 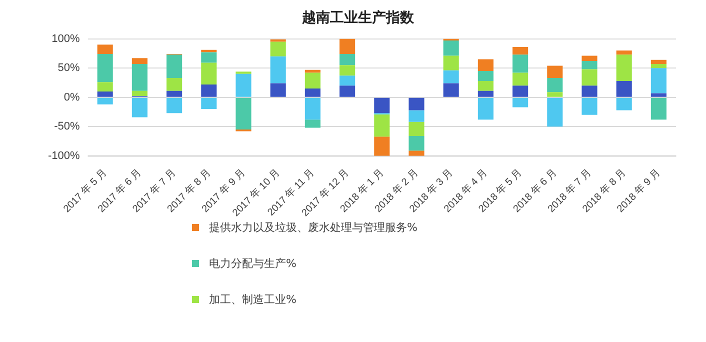 What do you see at coordinates (66, 38) in the screenshot?
I see `y-tick-label: 100%` at bounding box center [66, 38].